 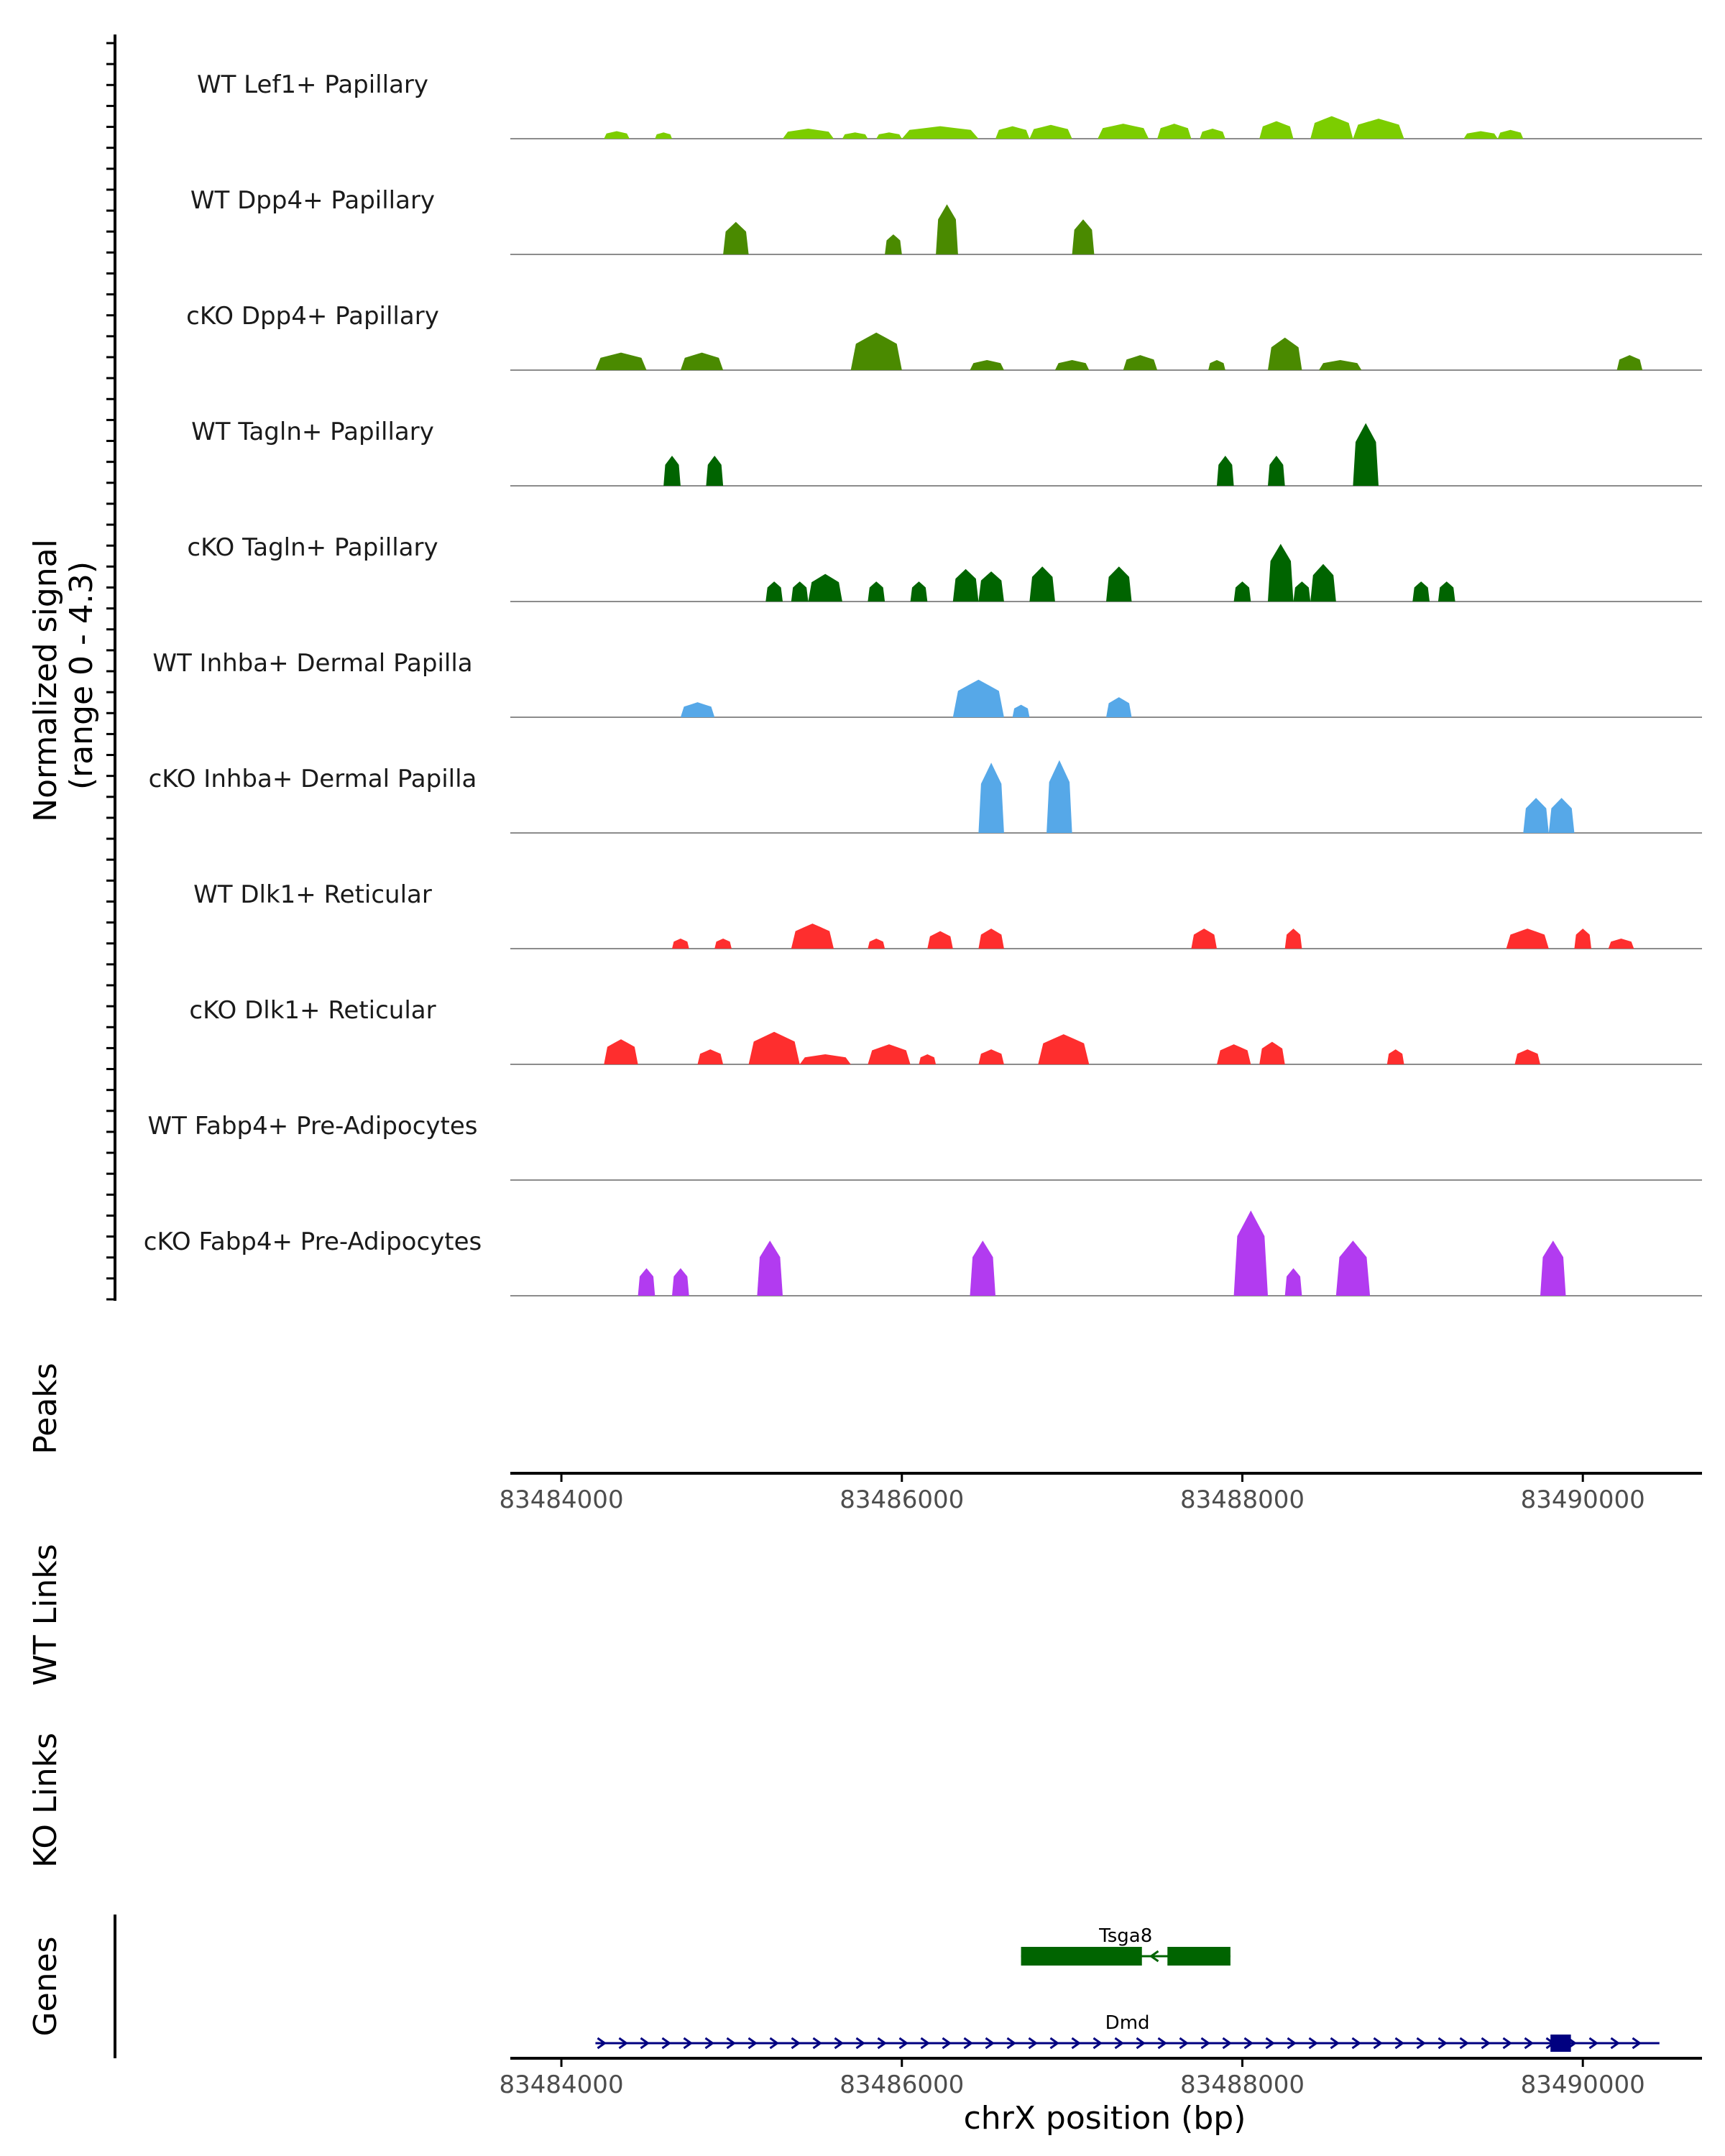 I want to click on gene-tsga8: Tsga8, so click(x=1125, y=1945).